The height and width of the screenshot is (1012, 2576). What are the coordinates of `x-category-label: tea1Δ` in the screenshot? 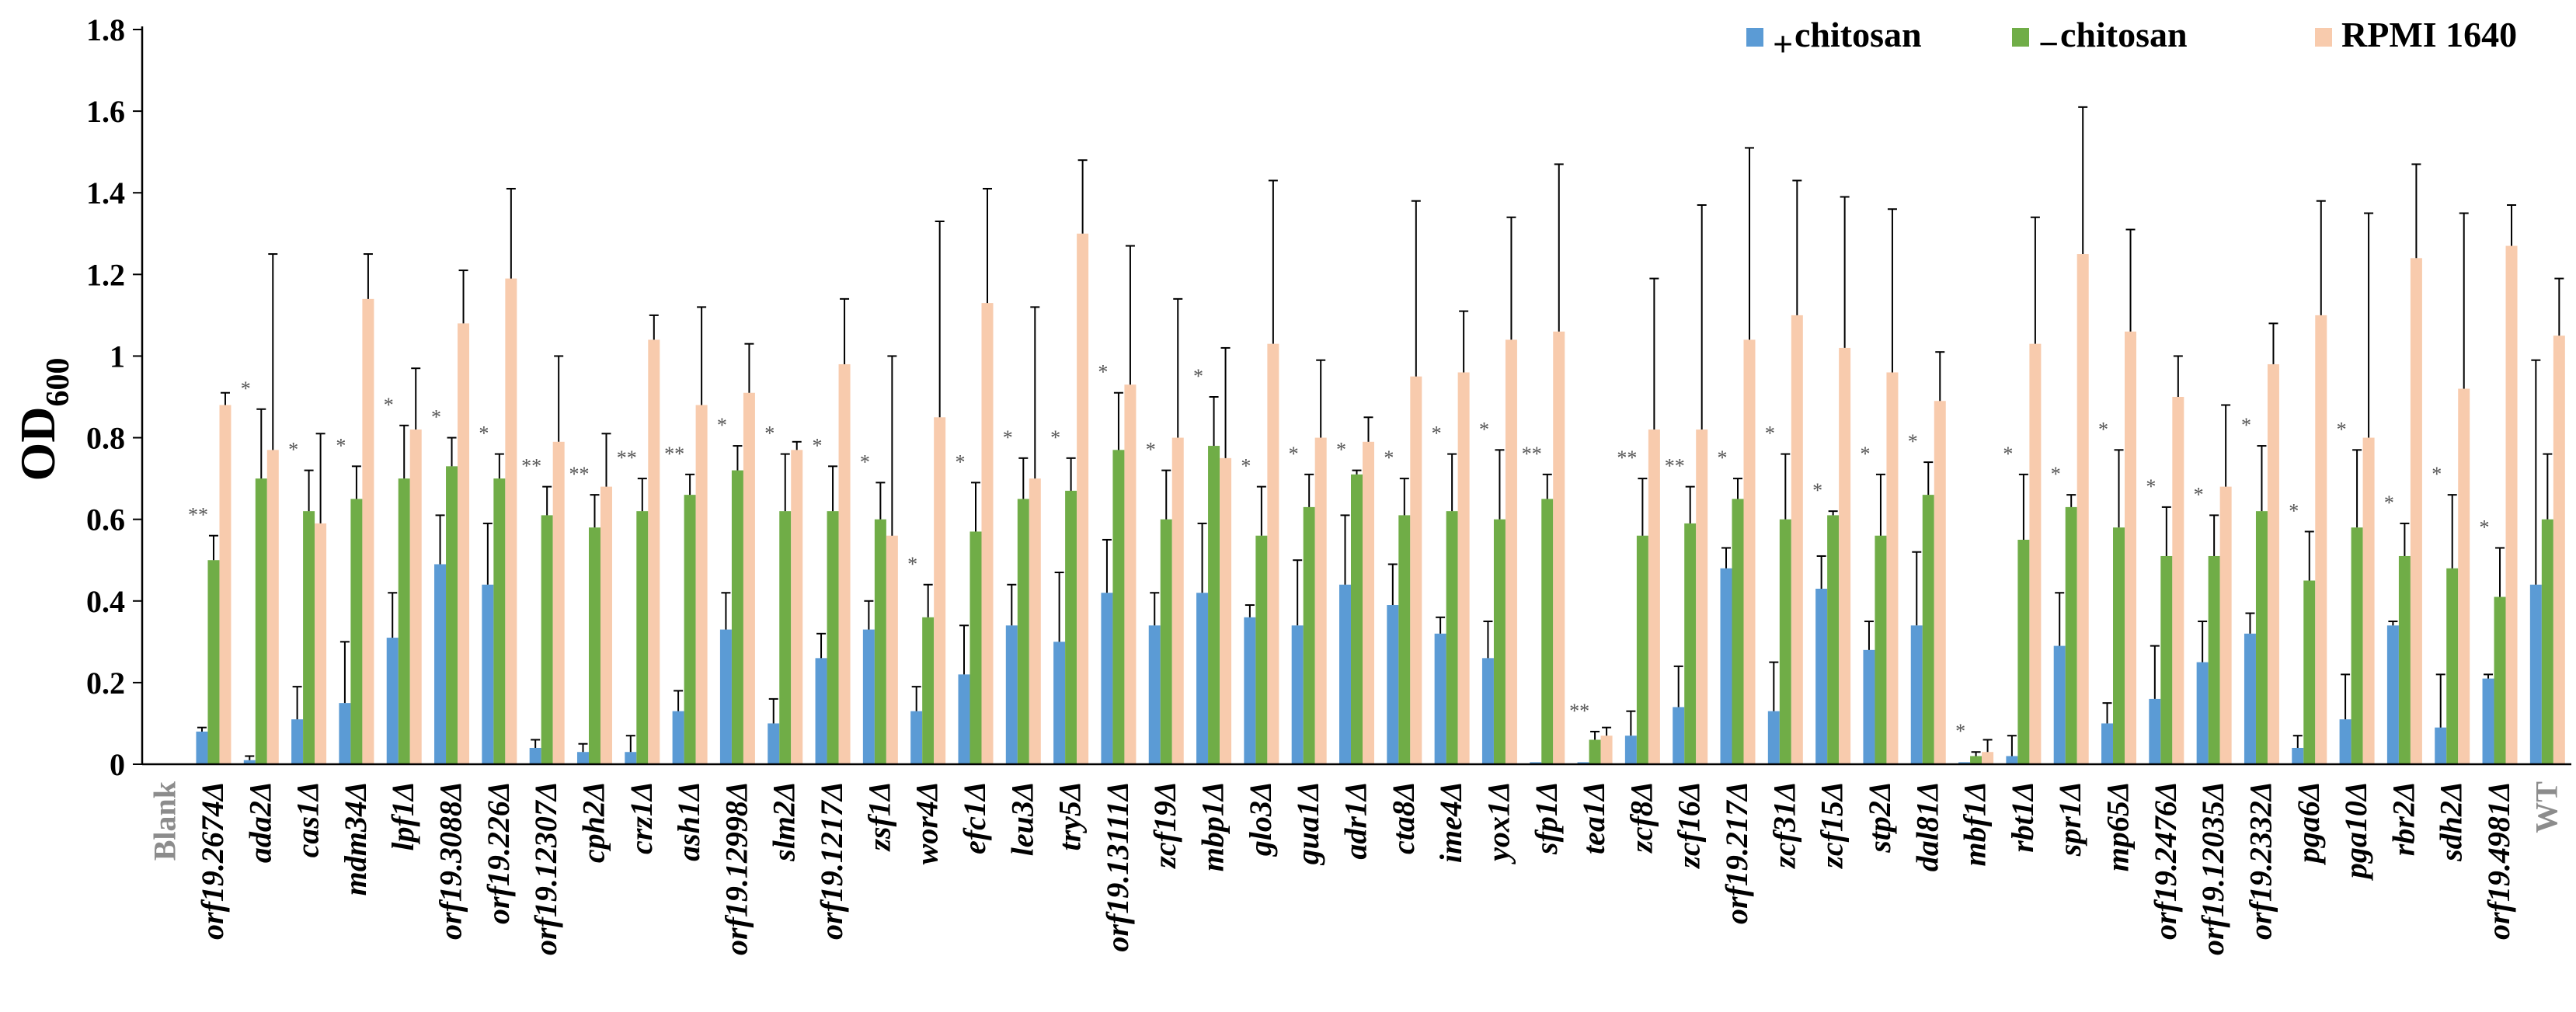 It's located at (1593, 817).